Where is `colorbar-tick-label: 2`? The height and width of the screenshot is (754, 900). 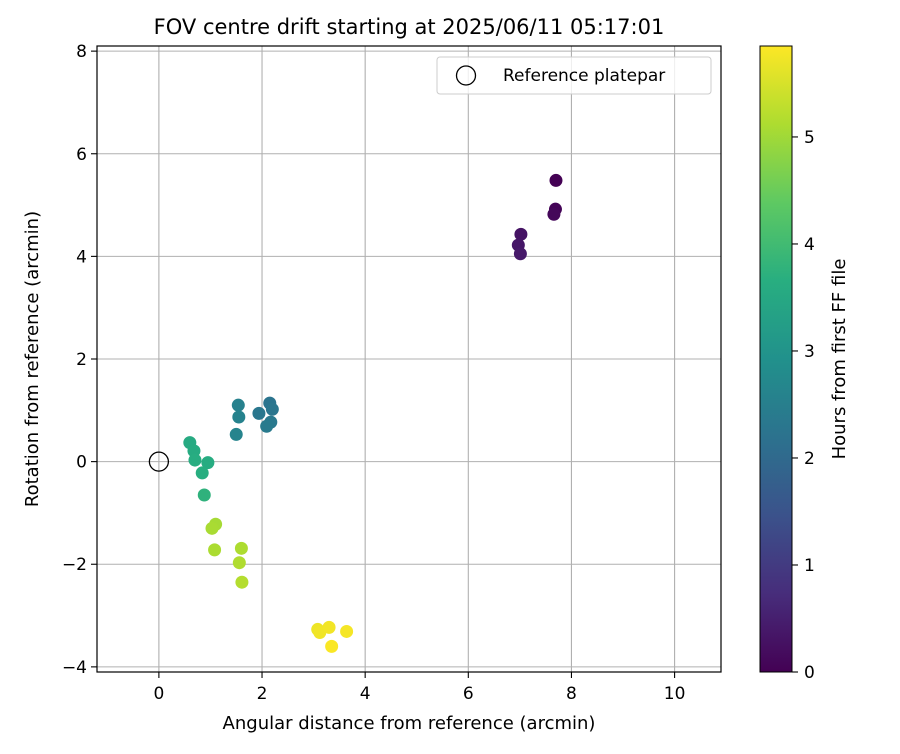 colorbar-tick-label: 2 is located at coordinates (809, 459).